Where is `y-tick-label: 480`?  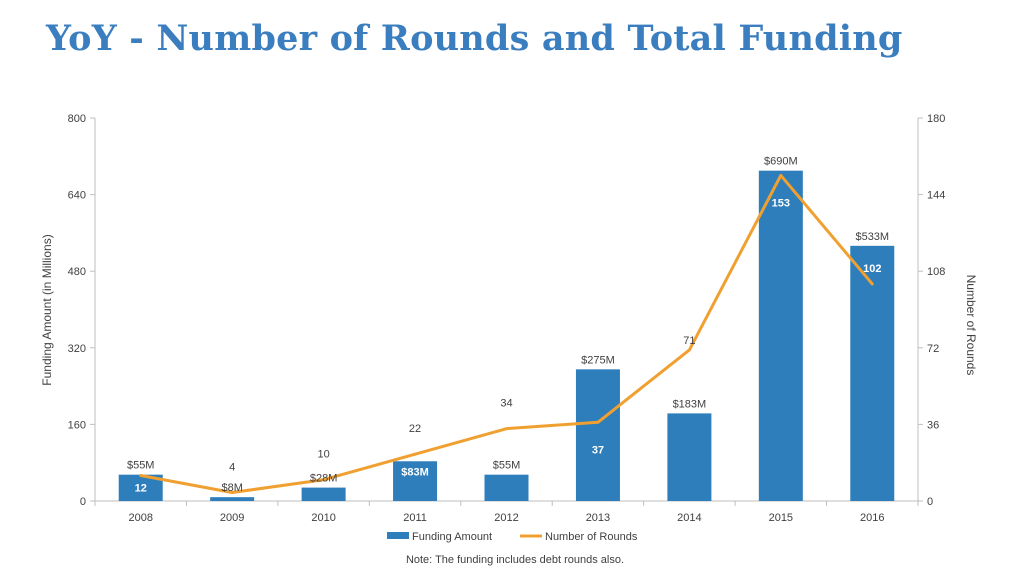 y-tick-label: 480 is located at coordinates (77, 272).